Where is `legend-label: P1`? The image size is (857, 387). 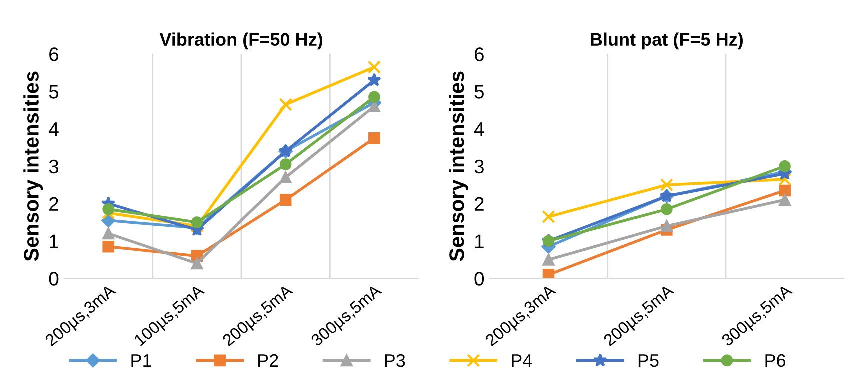 legend-label: P1 is located at coordinates (142, 361).